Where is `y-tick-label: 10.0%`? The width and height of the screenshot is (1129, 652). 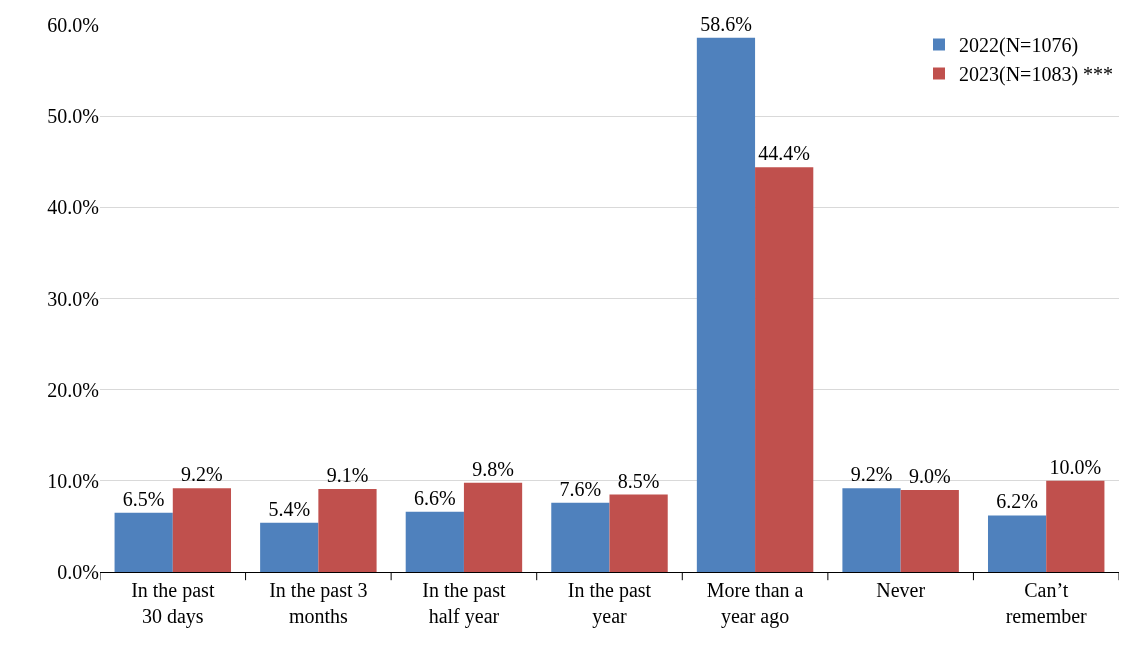
y-tick-label: 10.0% is located at coordinates (73, 480).